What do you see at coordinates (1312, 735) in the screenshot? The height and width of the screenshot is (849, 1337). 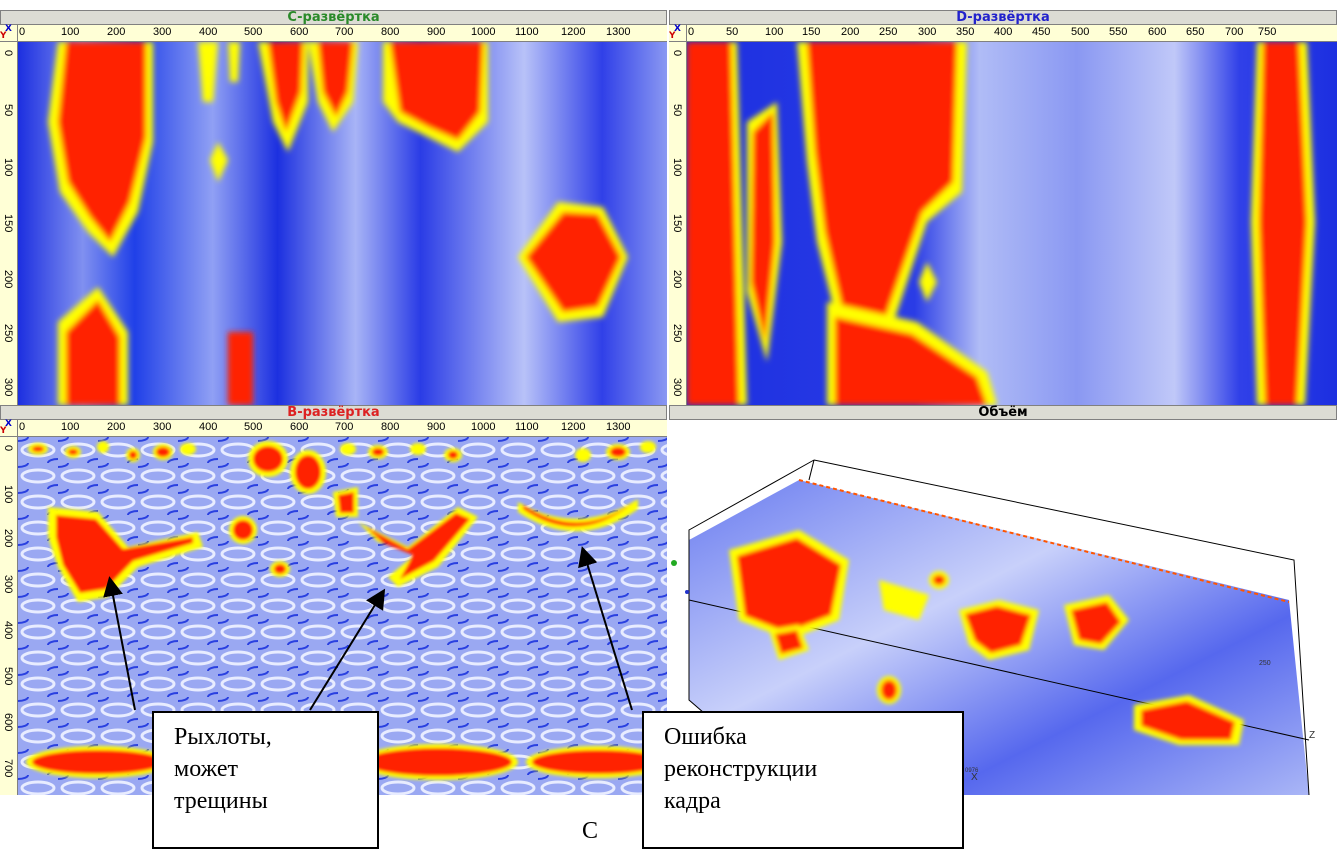 I see `axis-z-label: Z` at bounding box center [1312, 735].